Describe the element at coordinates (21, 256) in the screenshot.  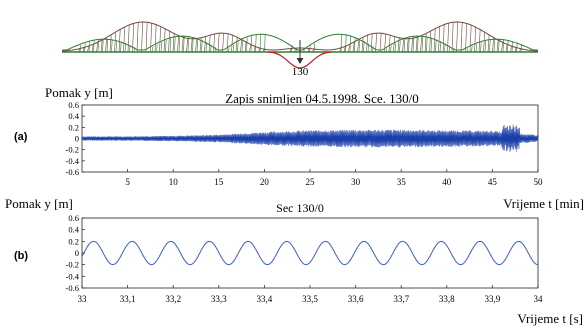
I see `panel-label-b: (b)` at that location.